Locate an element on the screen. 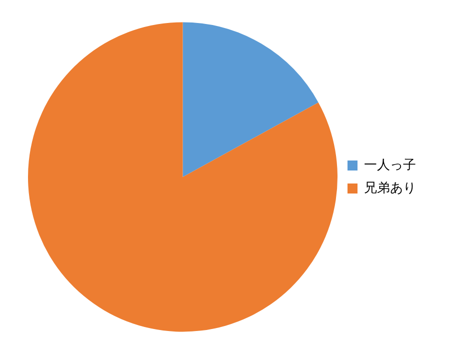 The image size is (474, 354). legend-label: 一人っ子 is located at coordinates (390, 165).